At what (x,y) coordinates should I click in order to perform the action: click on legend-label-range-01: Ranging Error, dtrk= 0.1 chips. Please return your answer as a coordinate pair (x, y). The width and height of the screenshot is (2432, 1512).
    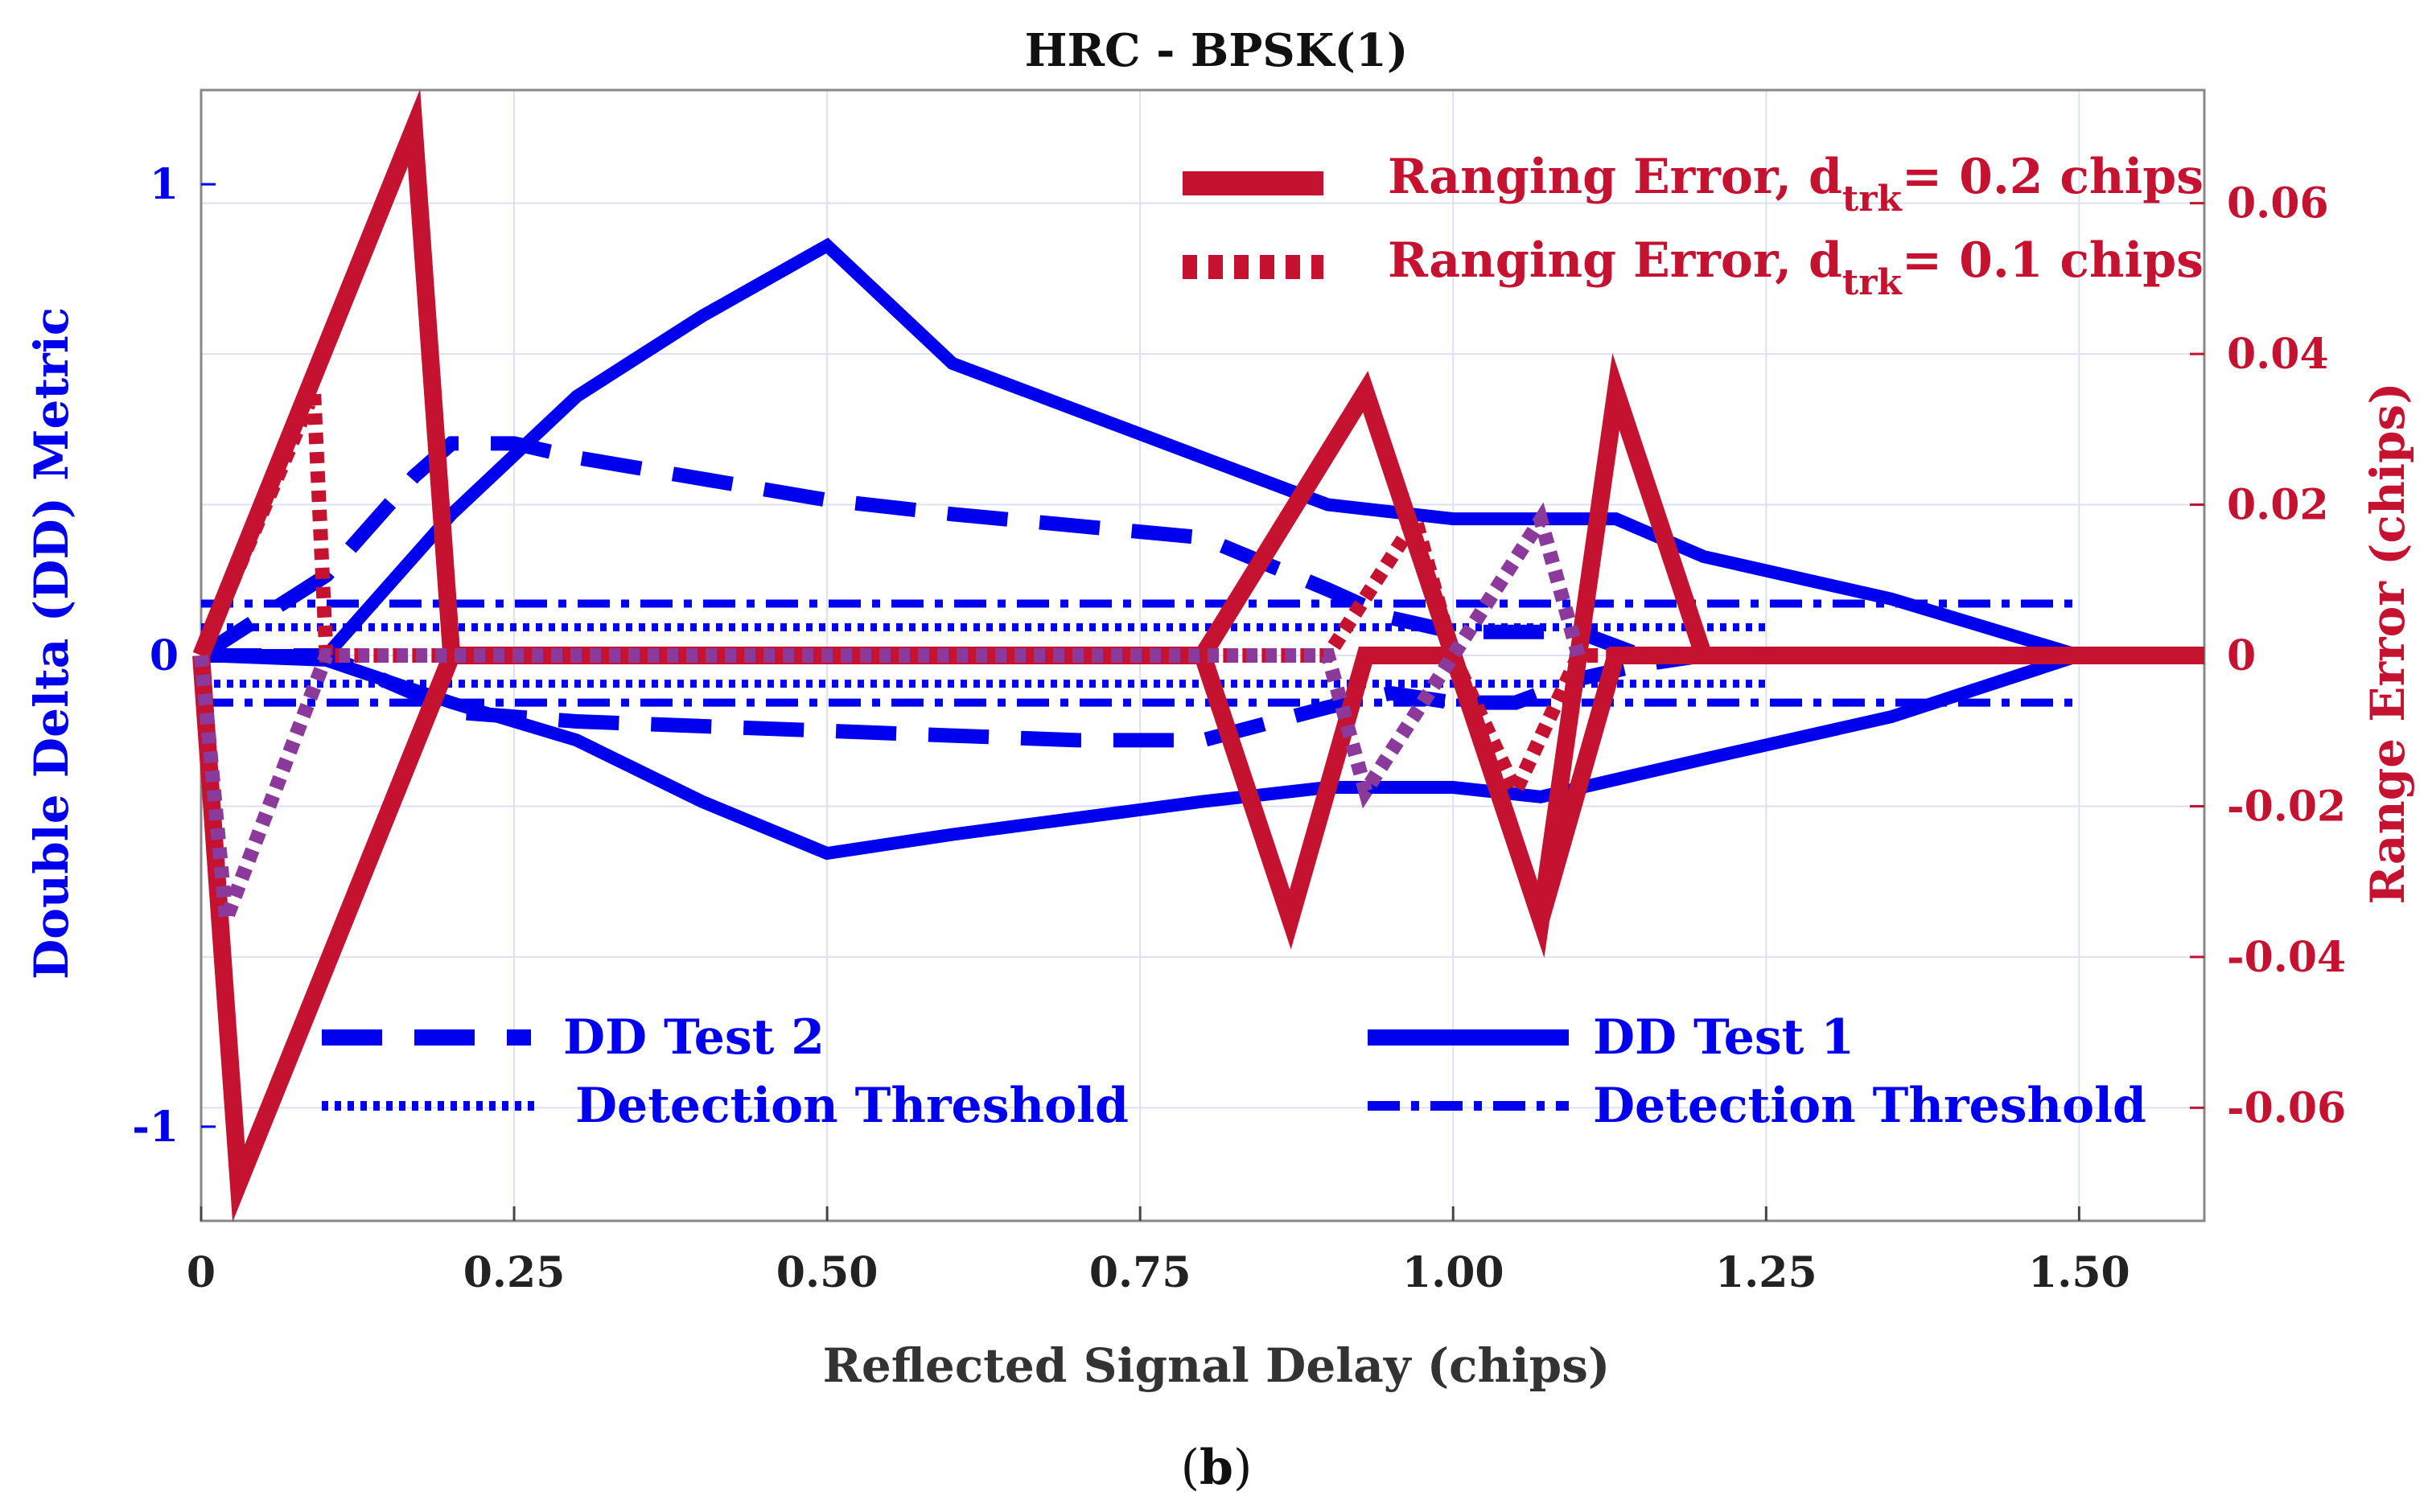
    Looking at the image, I should click on (1796, 268).